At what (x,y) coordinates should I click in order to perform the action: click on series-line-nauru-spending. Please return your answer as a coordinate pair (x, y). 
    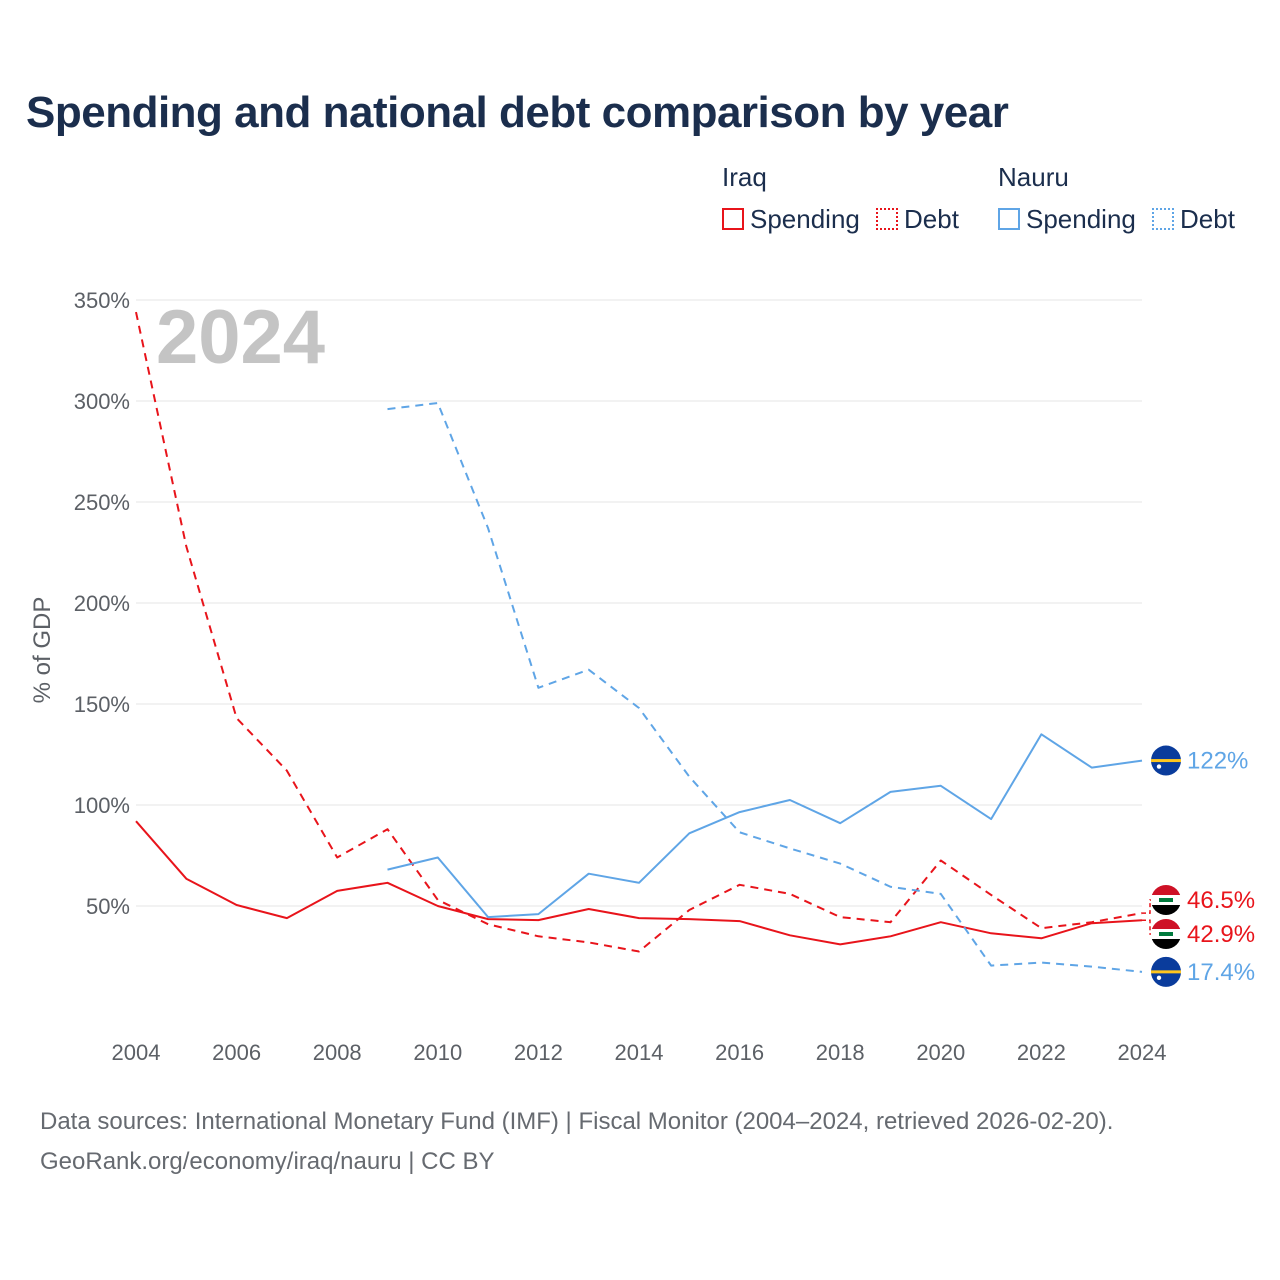
    Looking at the image, I should click on (765, 826).